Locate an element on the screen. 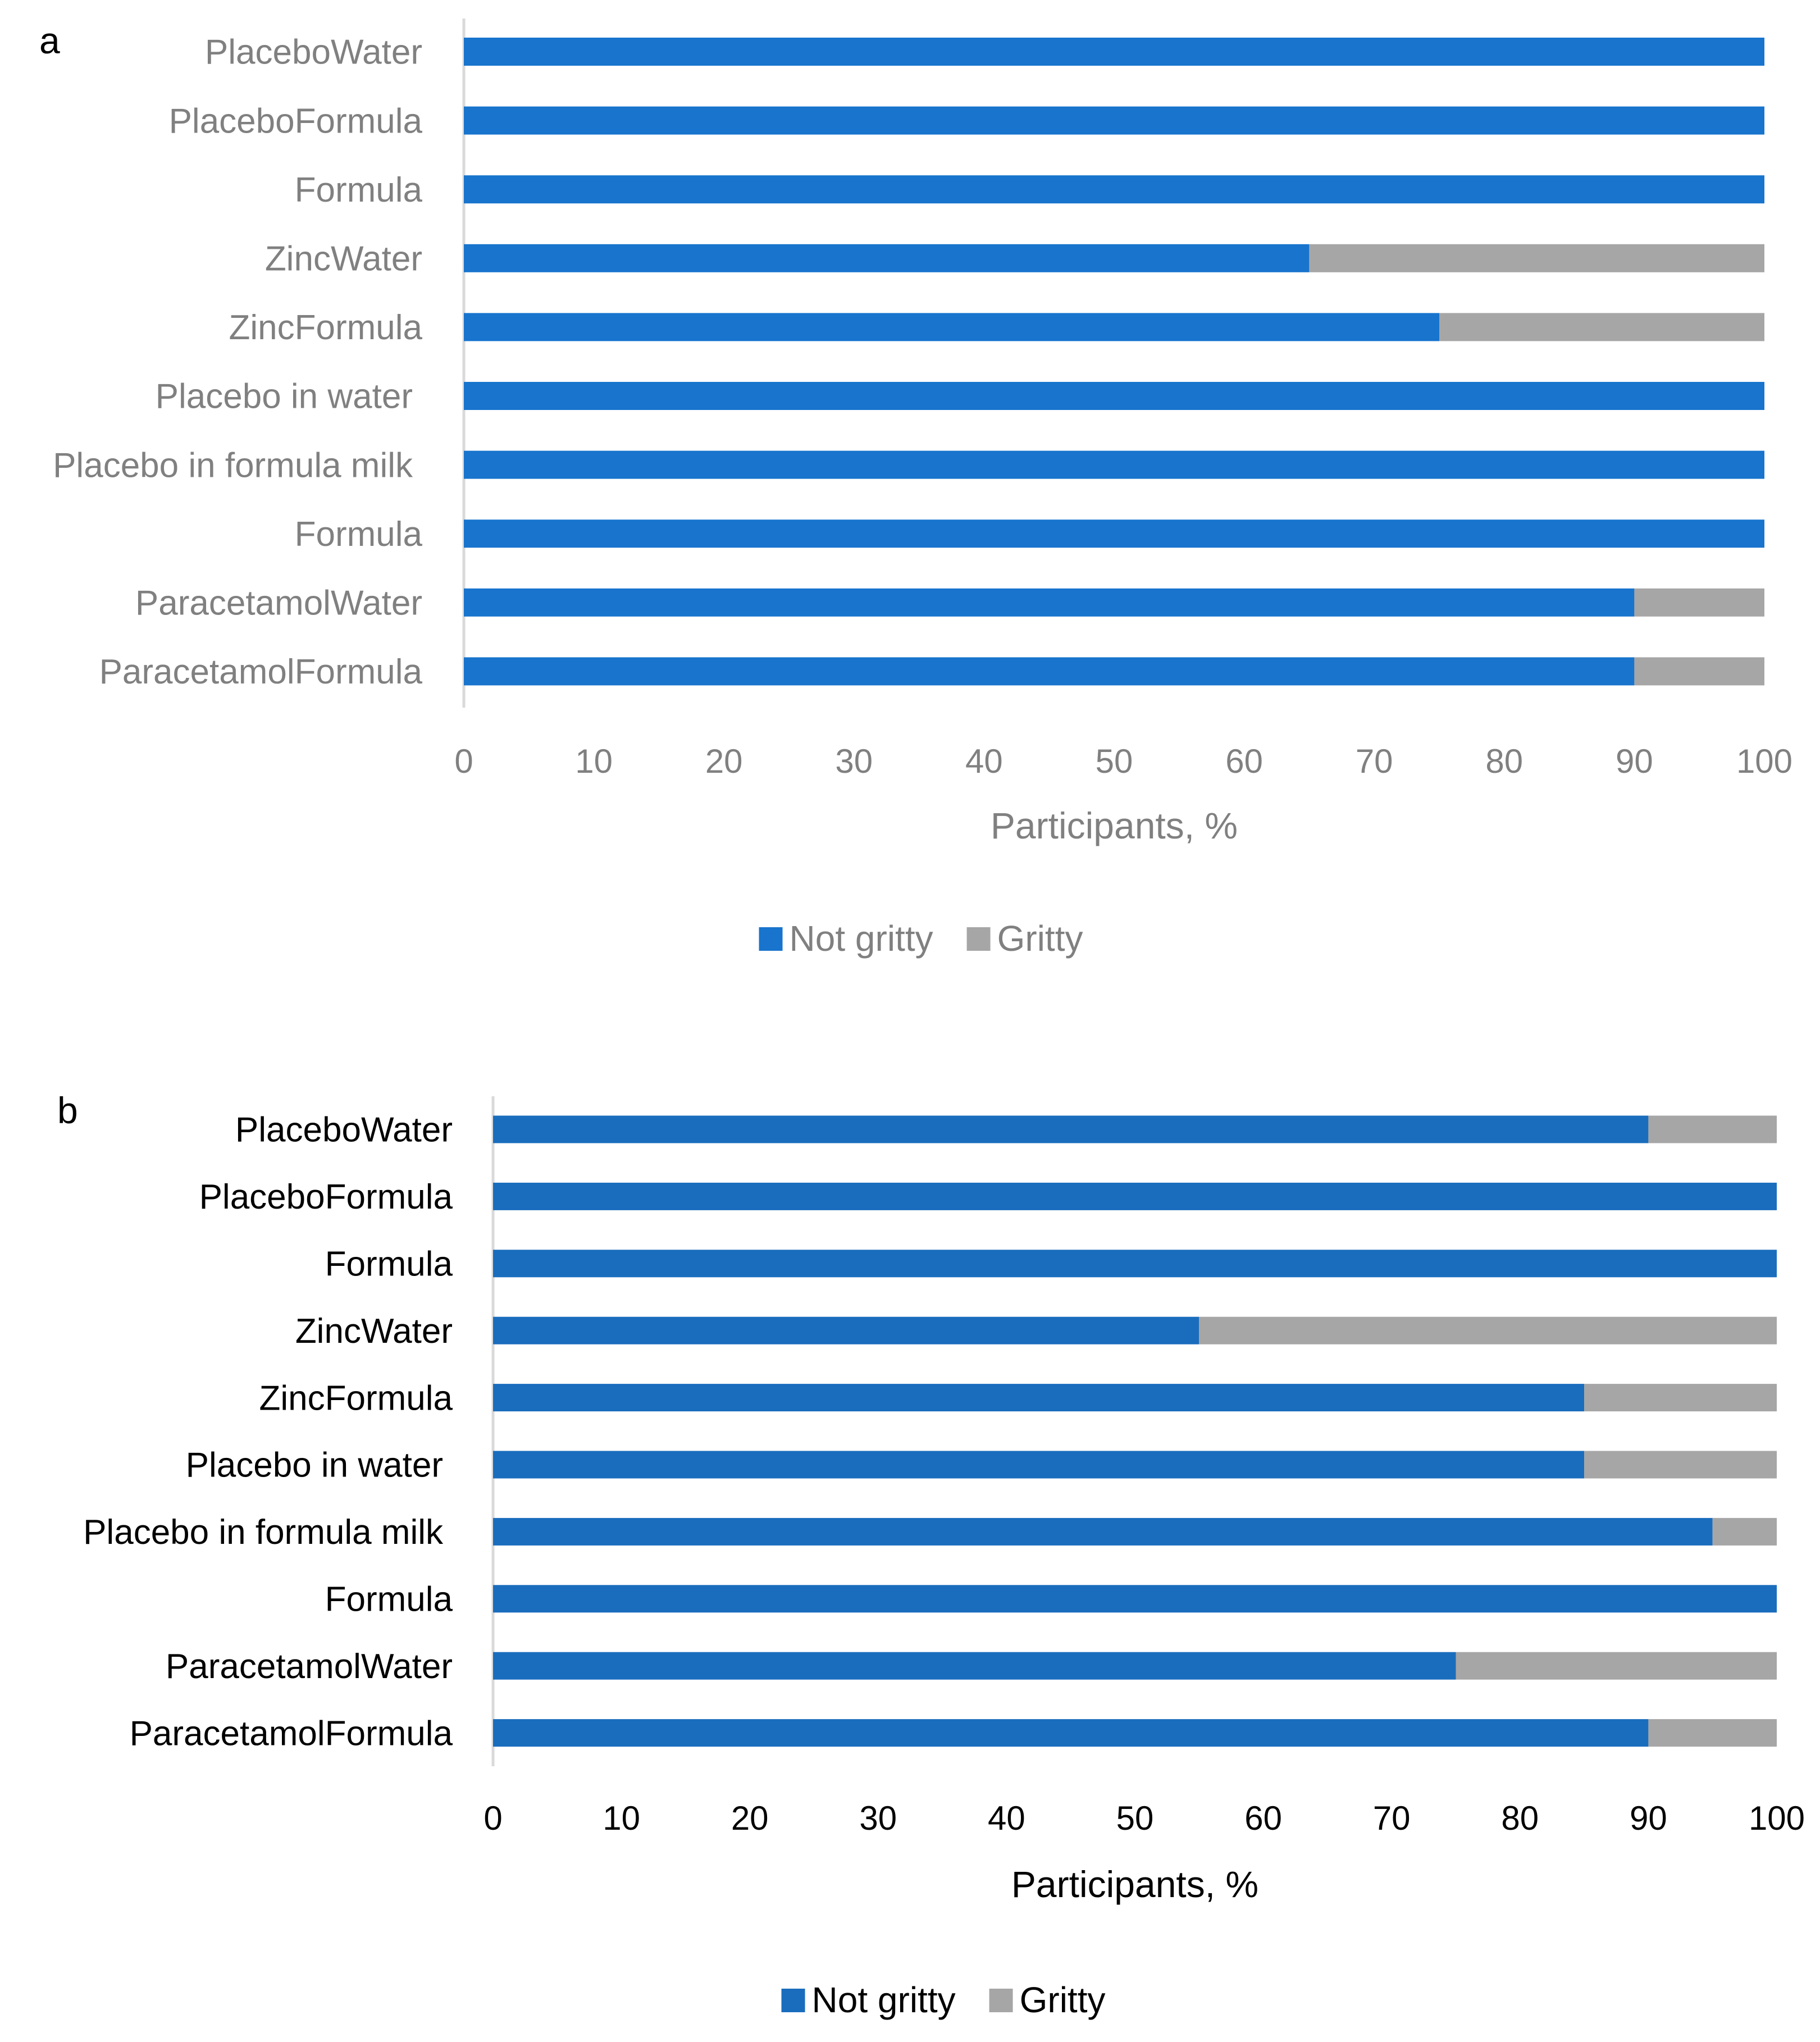 Image resolution: width=1820 pixels, height=2042 pixels. panel-label: a is located at coordinates (49, 40).